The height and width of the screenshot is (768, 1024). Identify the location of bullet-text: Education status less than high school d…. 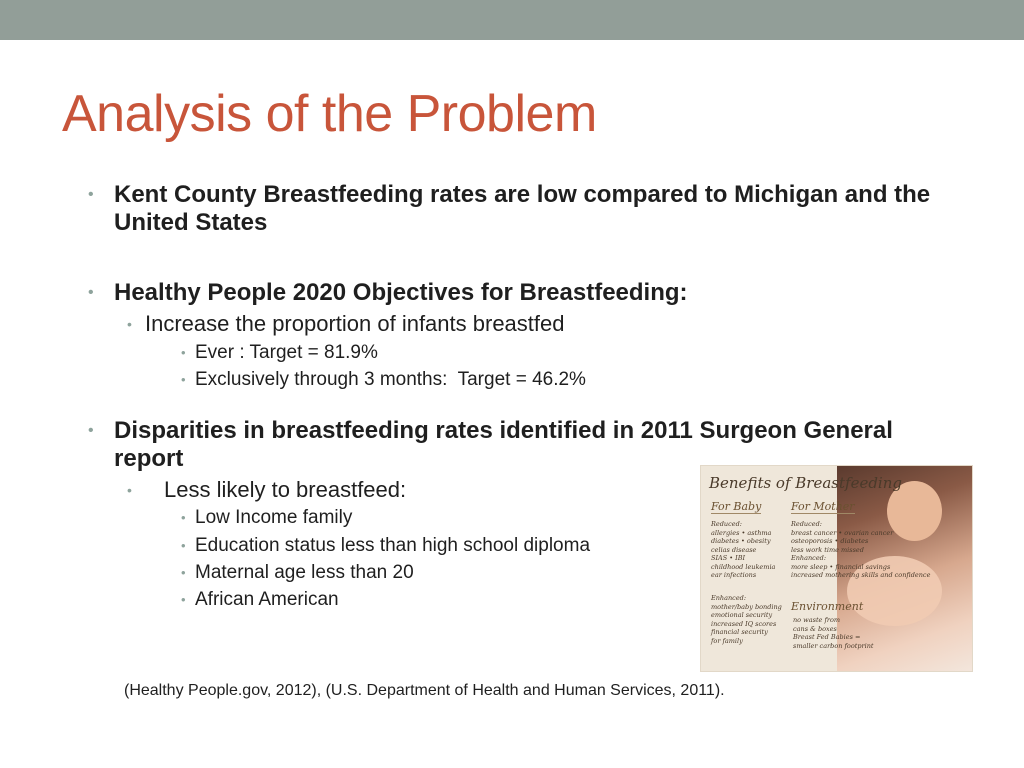
(393, 545).